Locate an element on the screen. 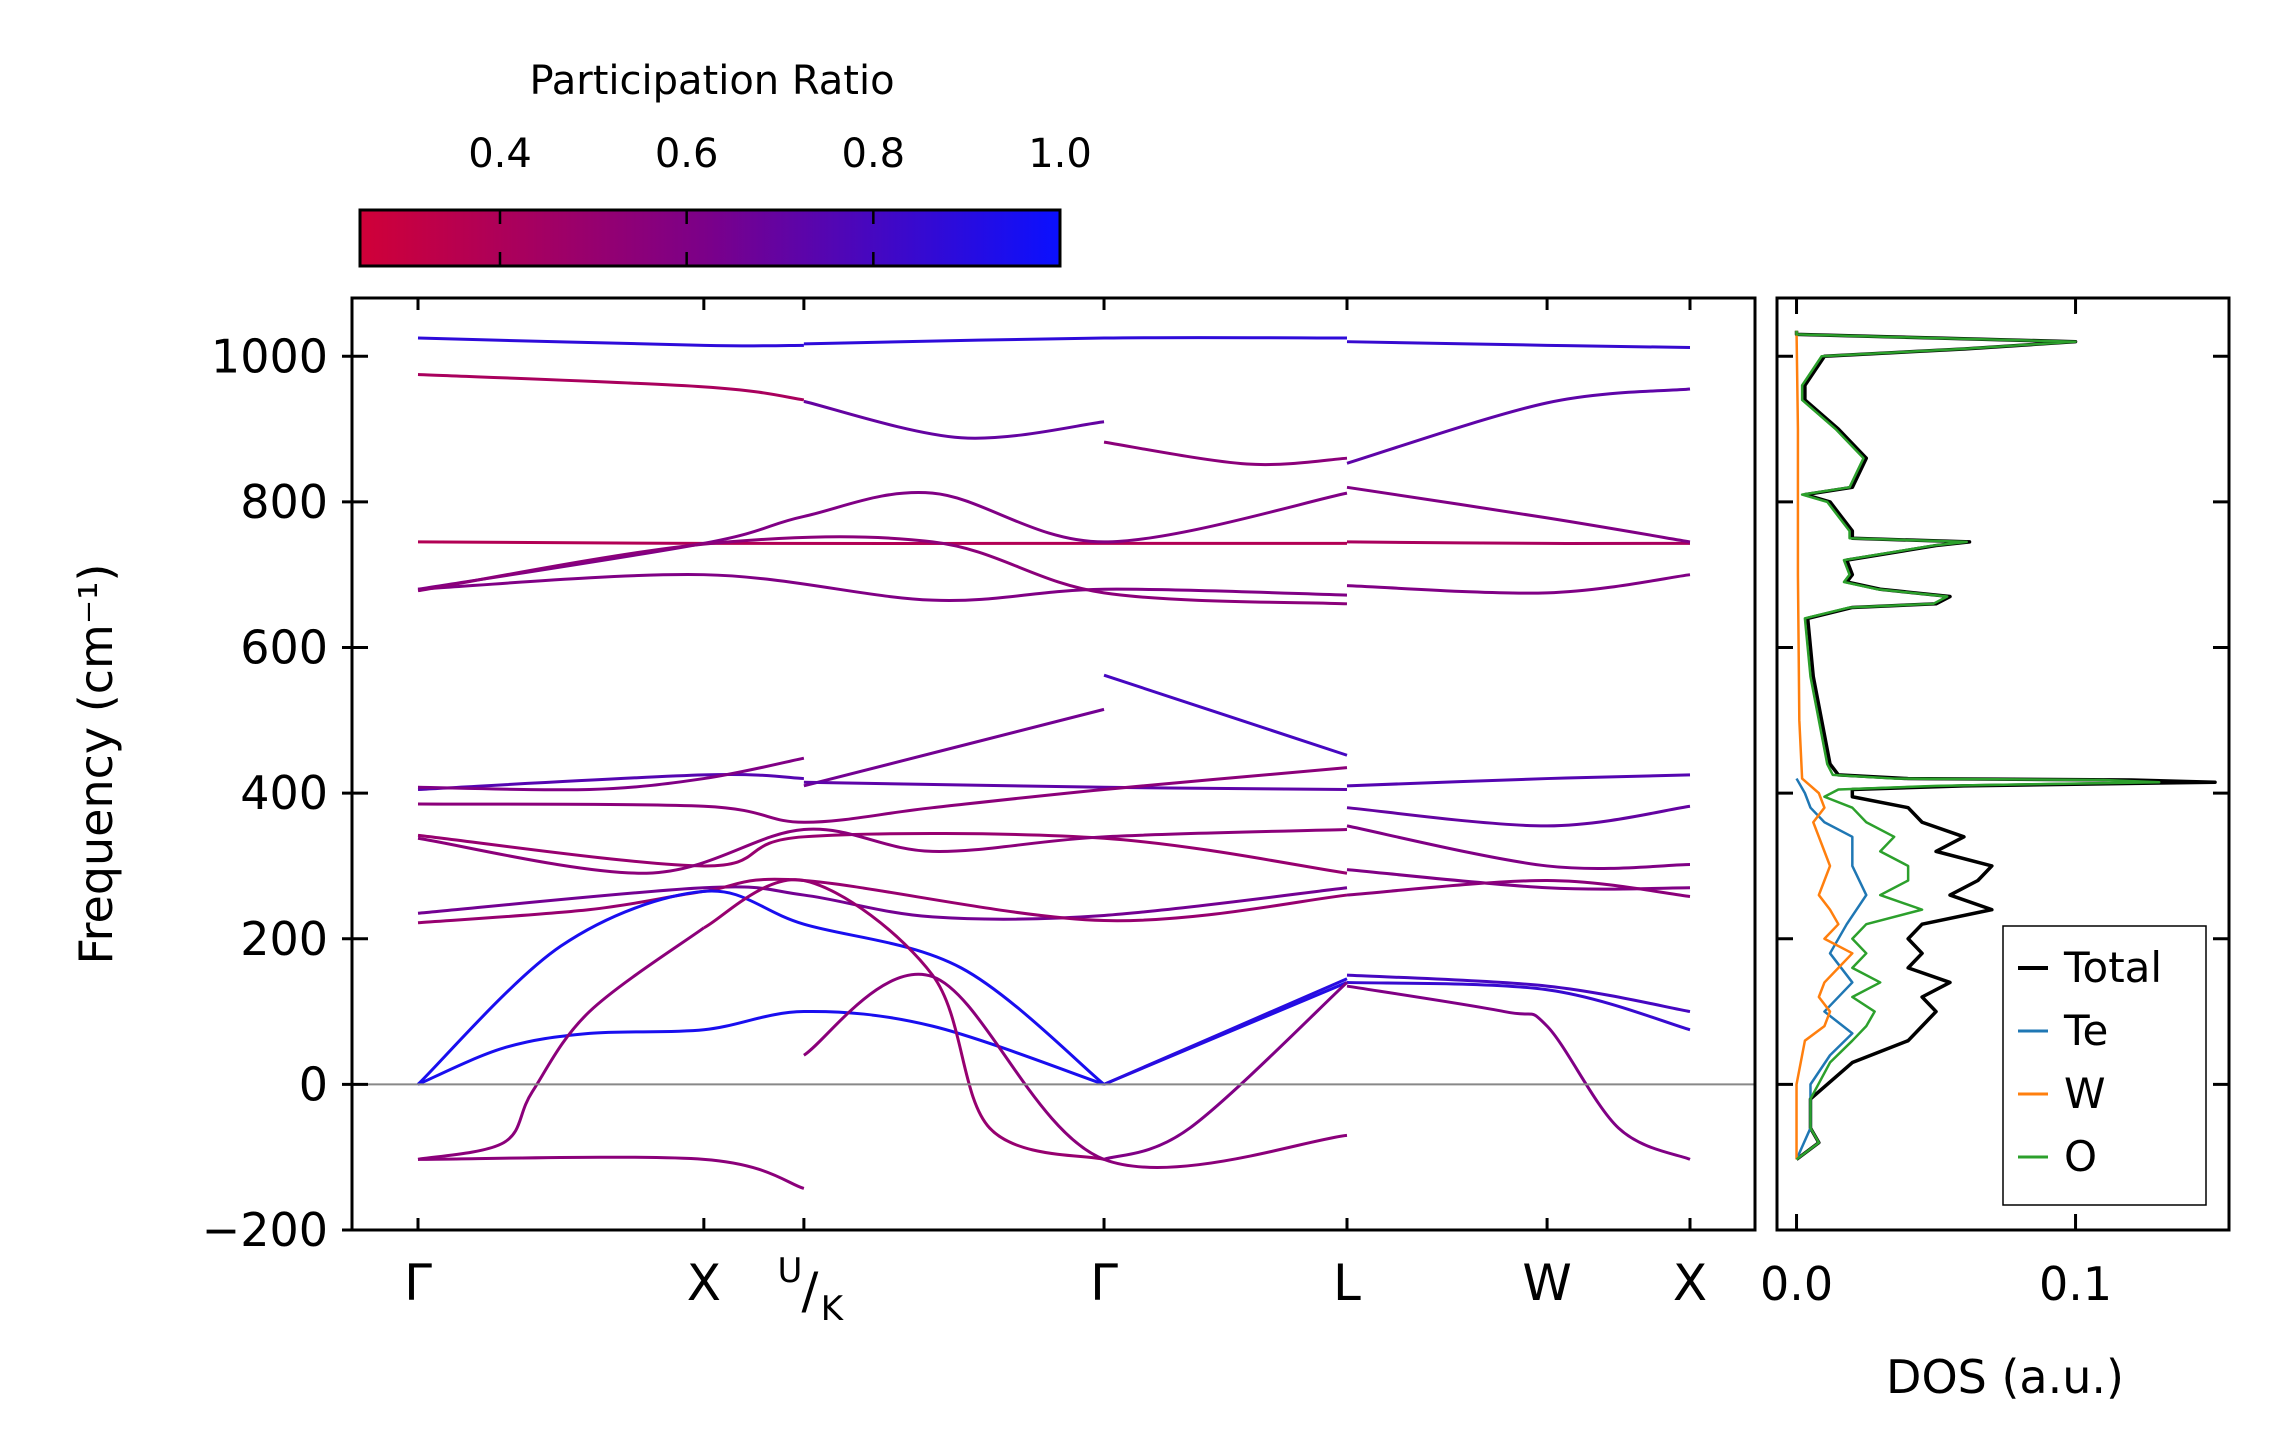 This screenshot has width=2271, height=1455. band-line-a3 is located at coordinates (561, 1043).